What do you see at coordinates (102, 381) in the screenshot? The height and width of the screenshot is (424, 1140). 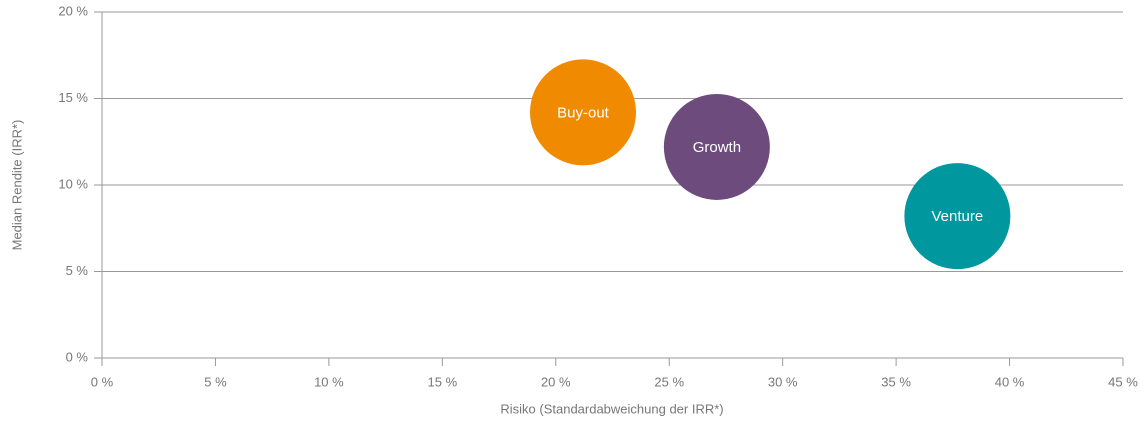 I see `x-tick-label: 0 %` at bounding box center [102, 381].